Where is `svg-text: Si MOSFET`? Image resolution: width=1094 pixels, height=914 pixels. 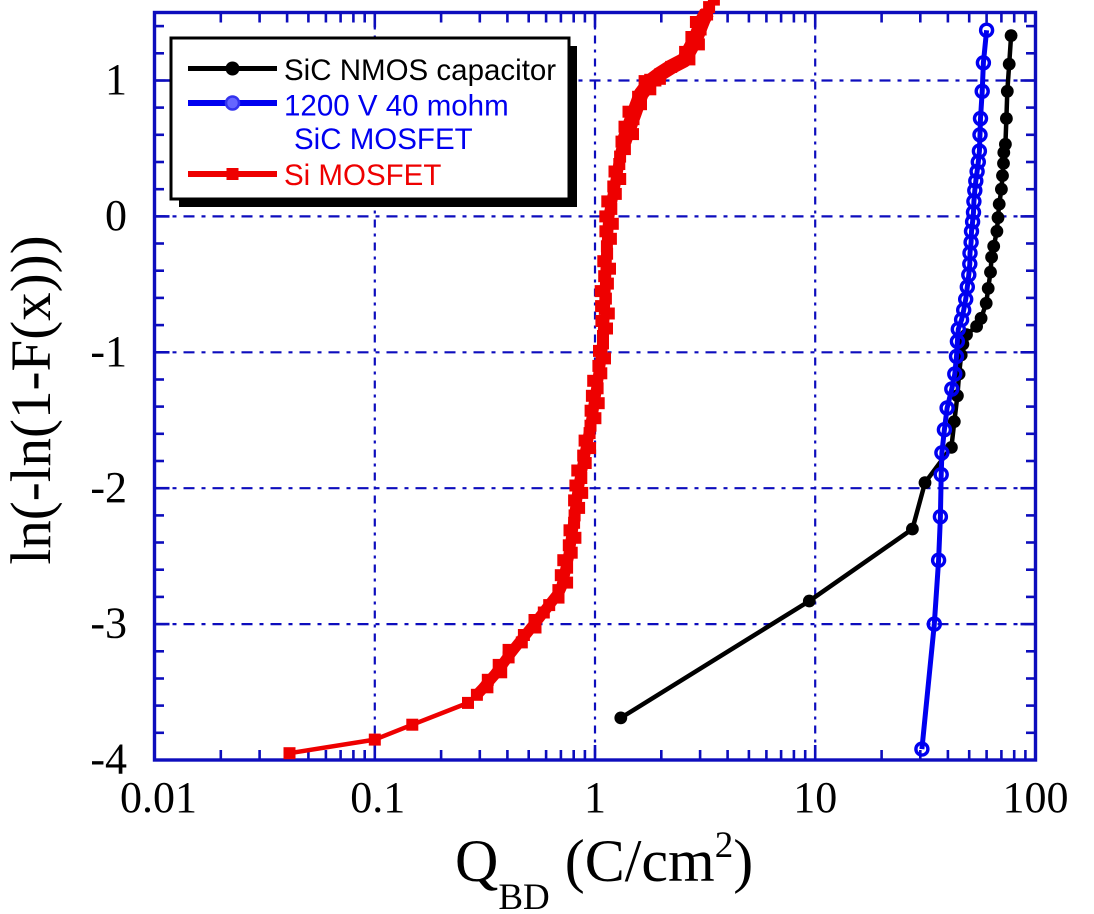
svg-text: Si MOSFET is located at coordinates (362, 175).